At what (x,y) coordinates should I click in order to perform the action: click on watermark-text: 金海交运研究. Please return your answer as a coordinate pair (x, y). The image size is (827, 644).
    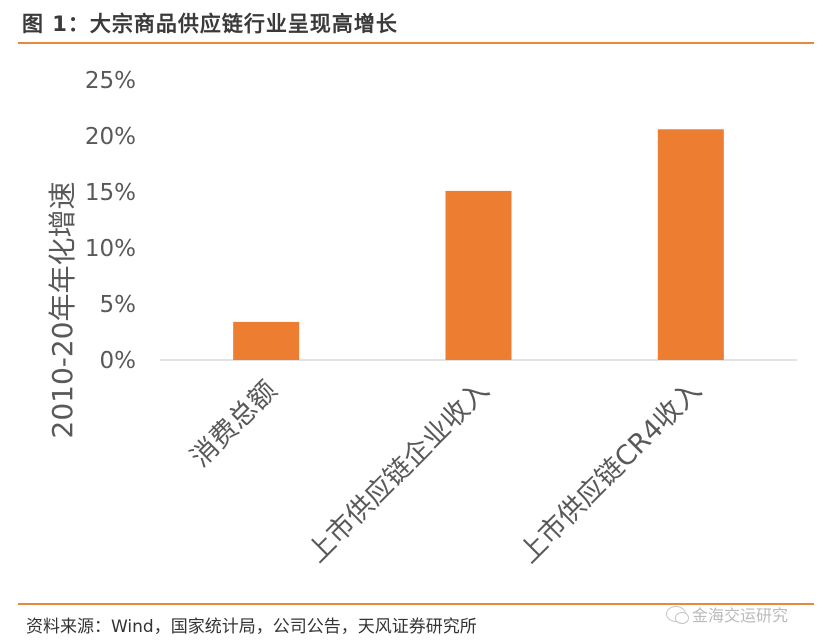
    Looking at the image, I should click on (740, 615).